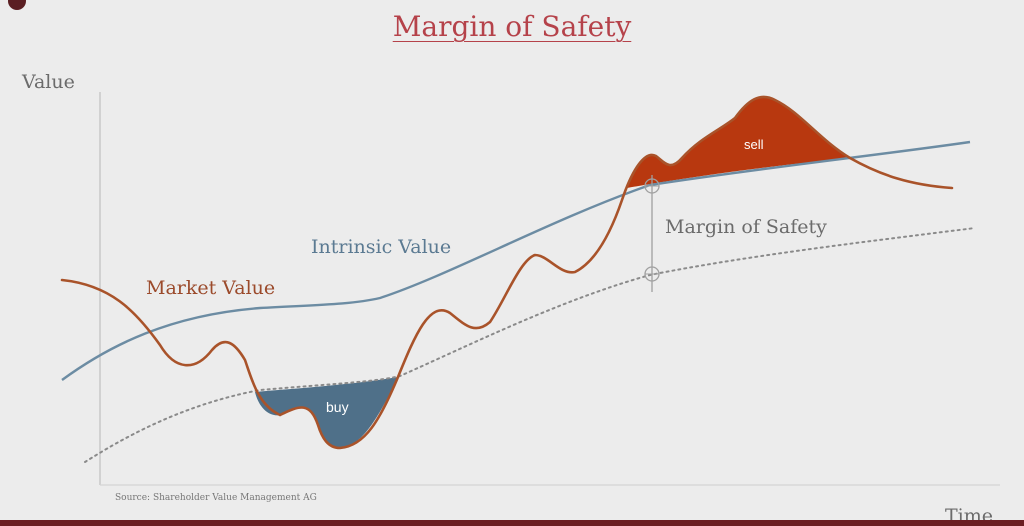 The height and width of the screenshot is (526, 1024). What do you see at coordinates (337, 407) in the screenshot?
I see `buy-label: buy` at bounding box center [337, 407].